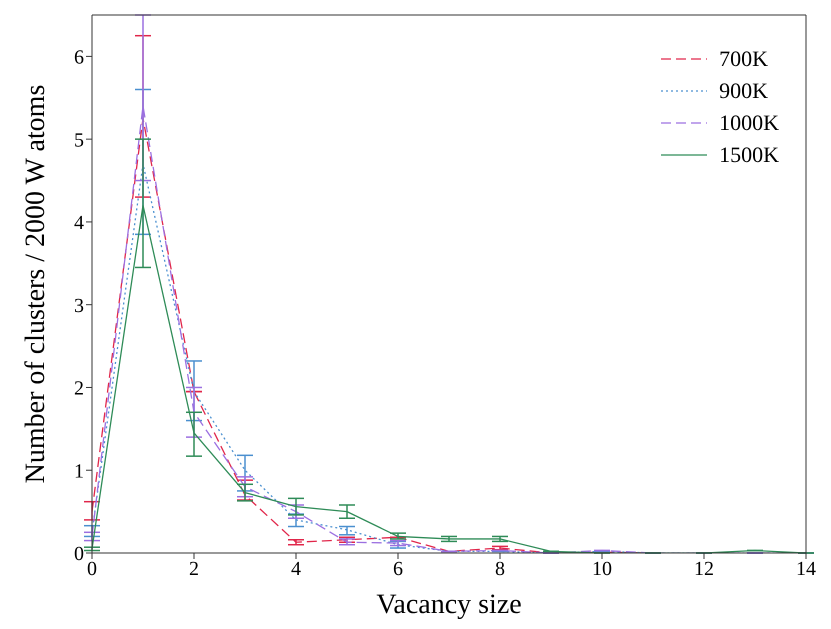  I want to click on y-tick-label: 0, so click(79, 554).